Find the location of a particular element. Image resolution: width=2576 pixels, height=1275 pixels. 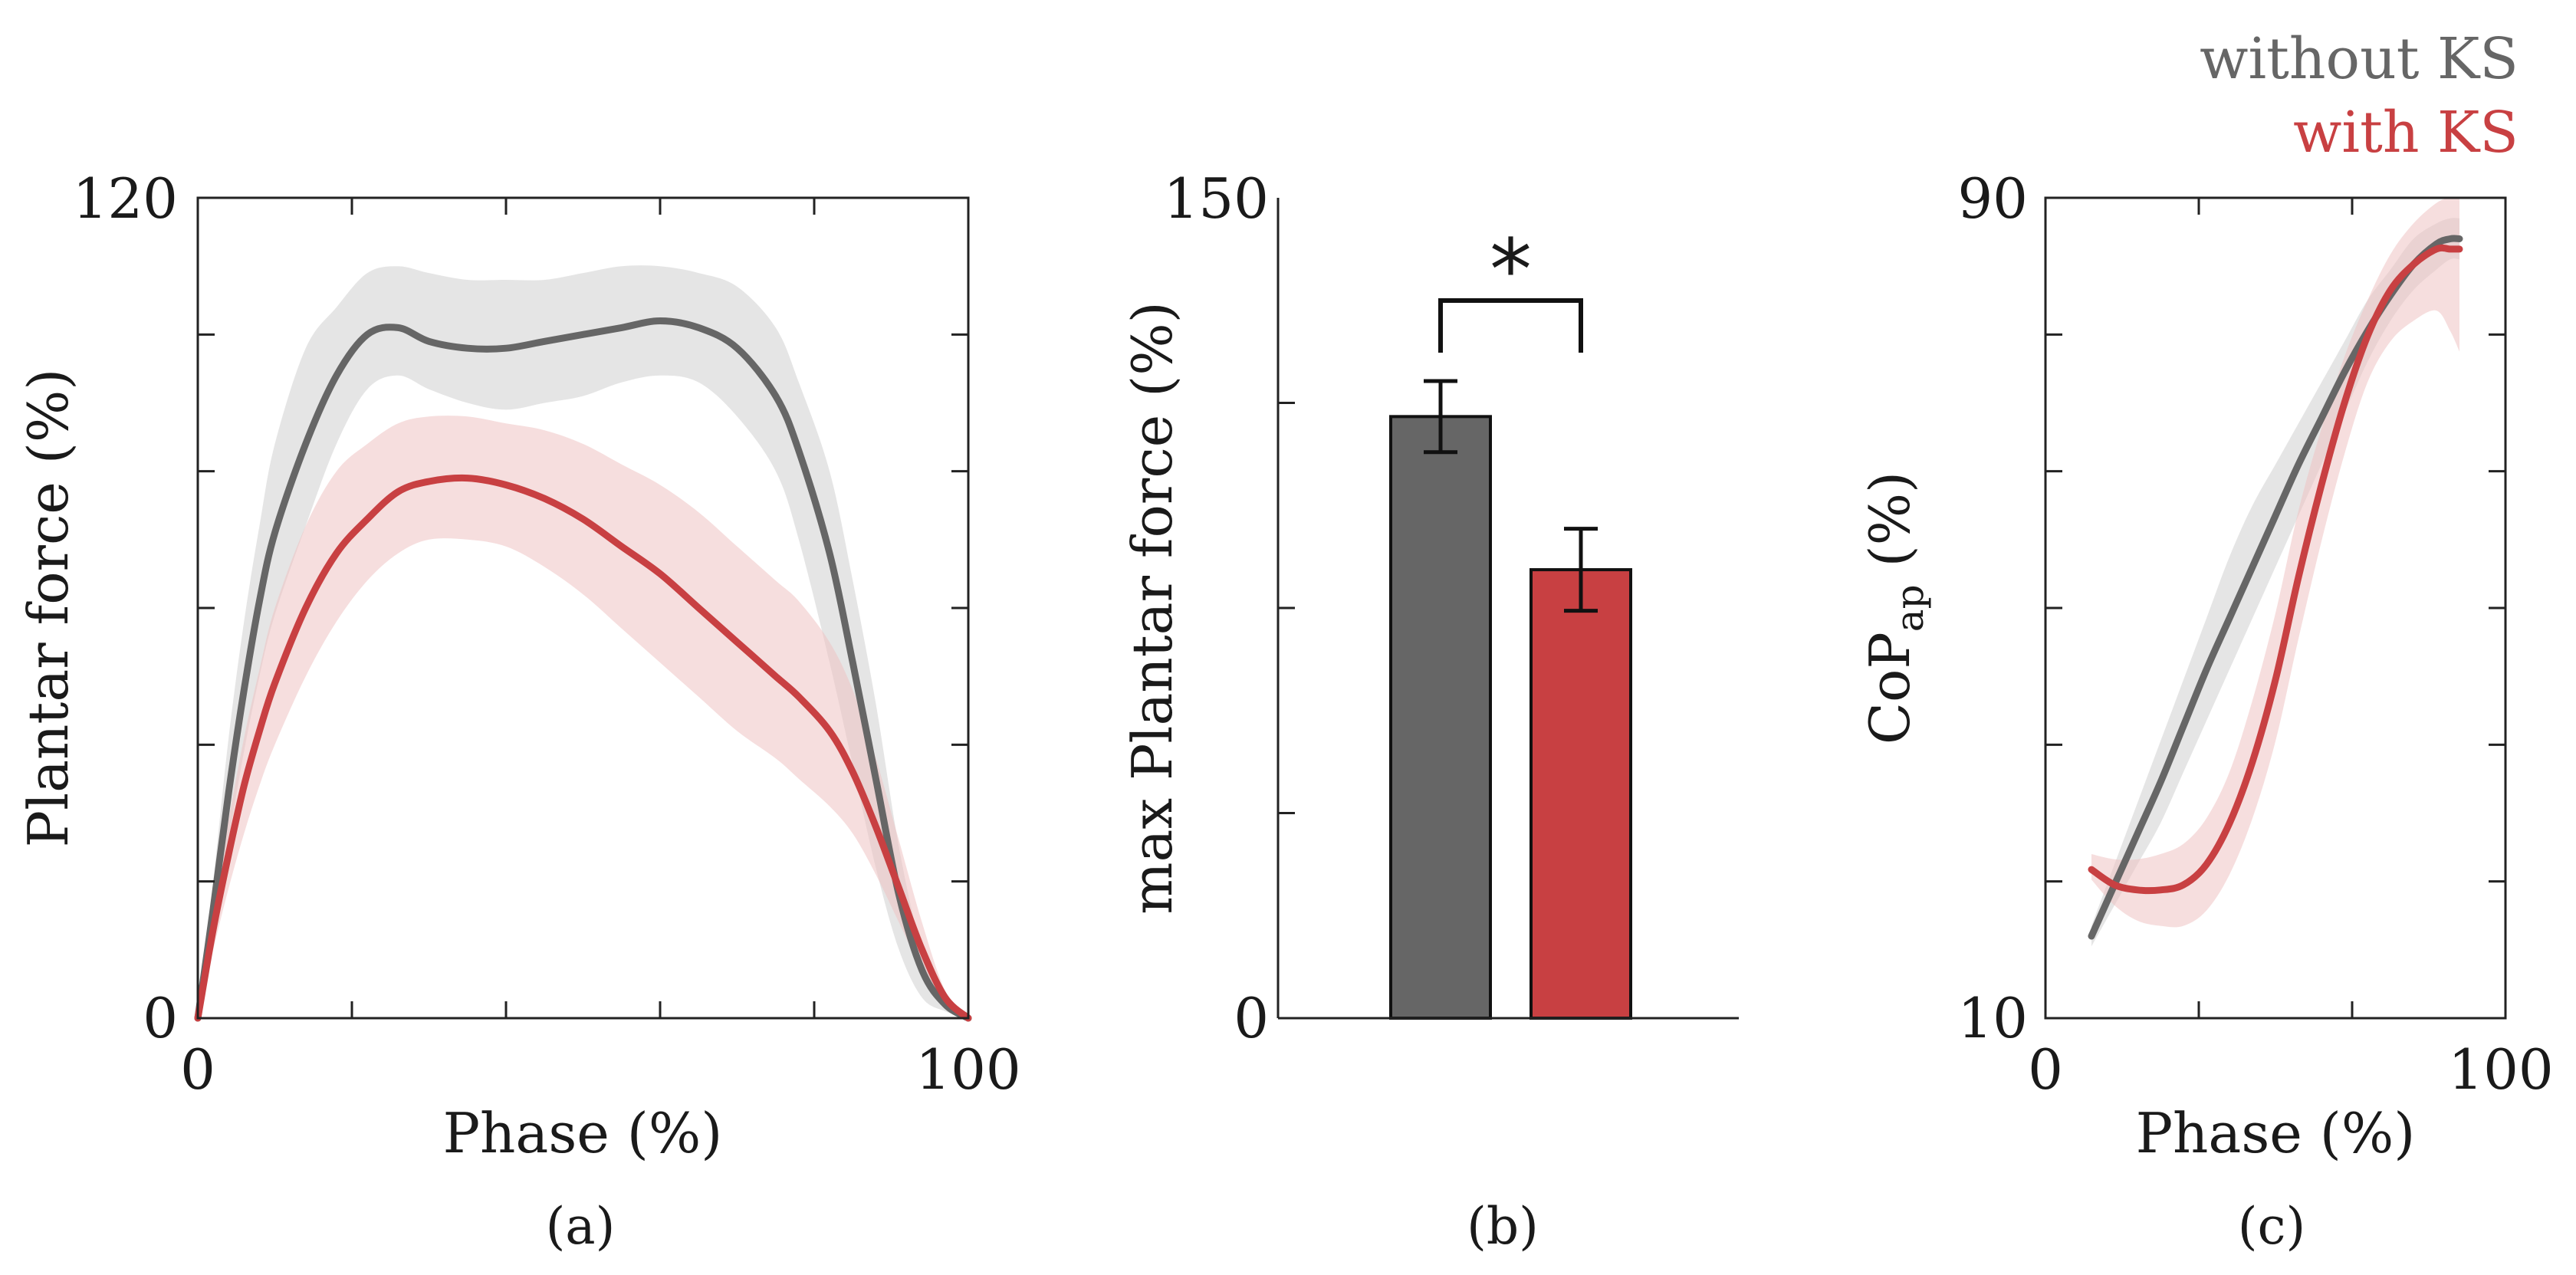

panel-c-ytick-bottom: 10 is located at coordinates (1993, 1018).